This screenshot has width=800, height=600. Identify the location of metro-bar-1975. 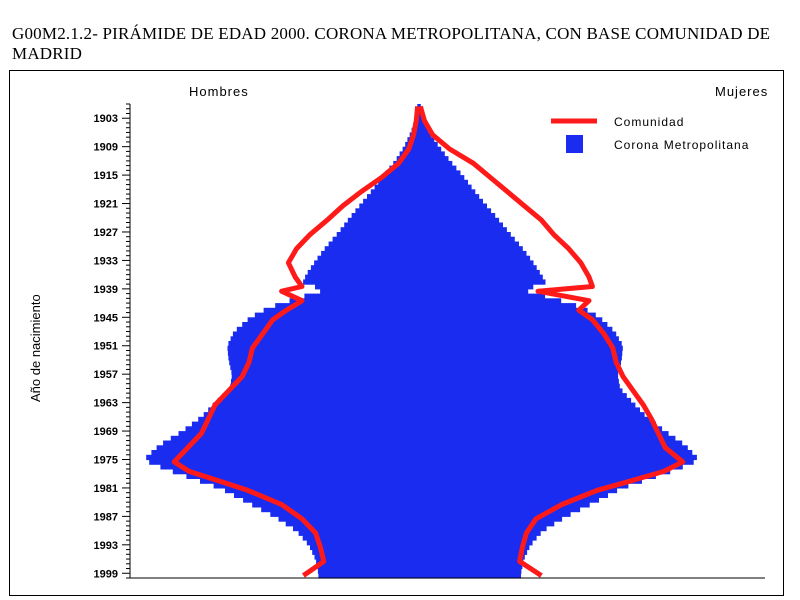
(421, 462).